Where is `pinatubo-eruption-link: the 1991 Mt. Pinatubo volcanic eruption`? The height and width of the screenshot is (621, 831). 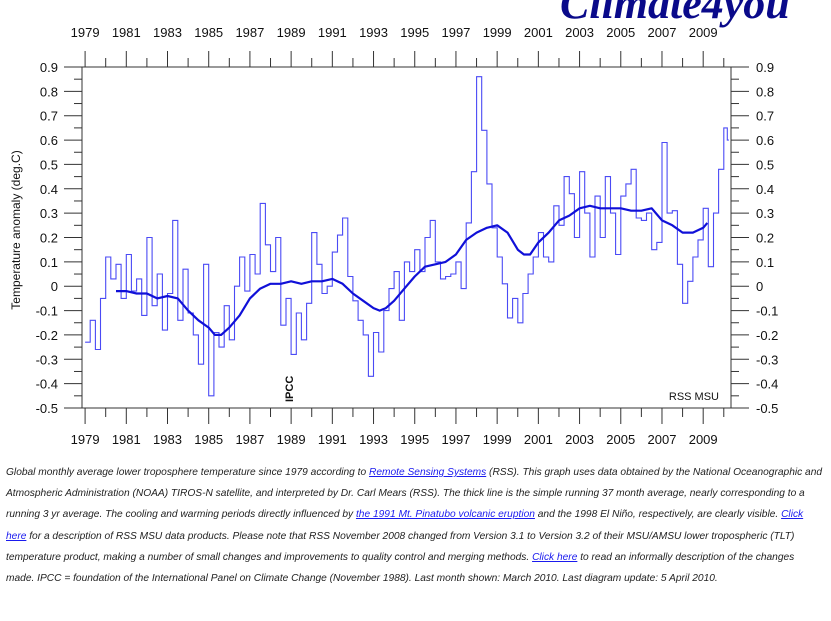
pinatubo-eruption-link: the 1991 Mt. Pinatubo volcanic eruption is located at coordinates (445, 515).